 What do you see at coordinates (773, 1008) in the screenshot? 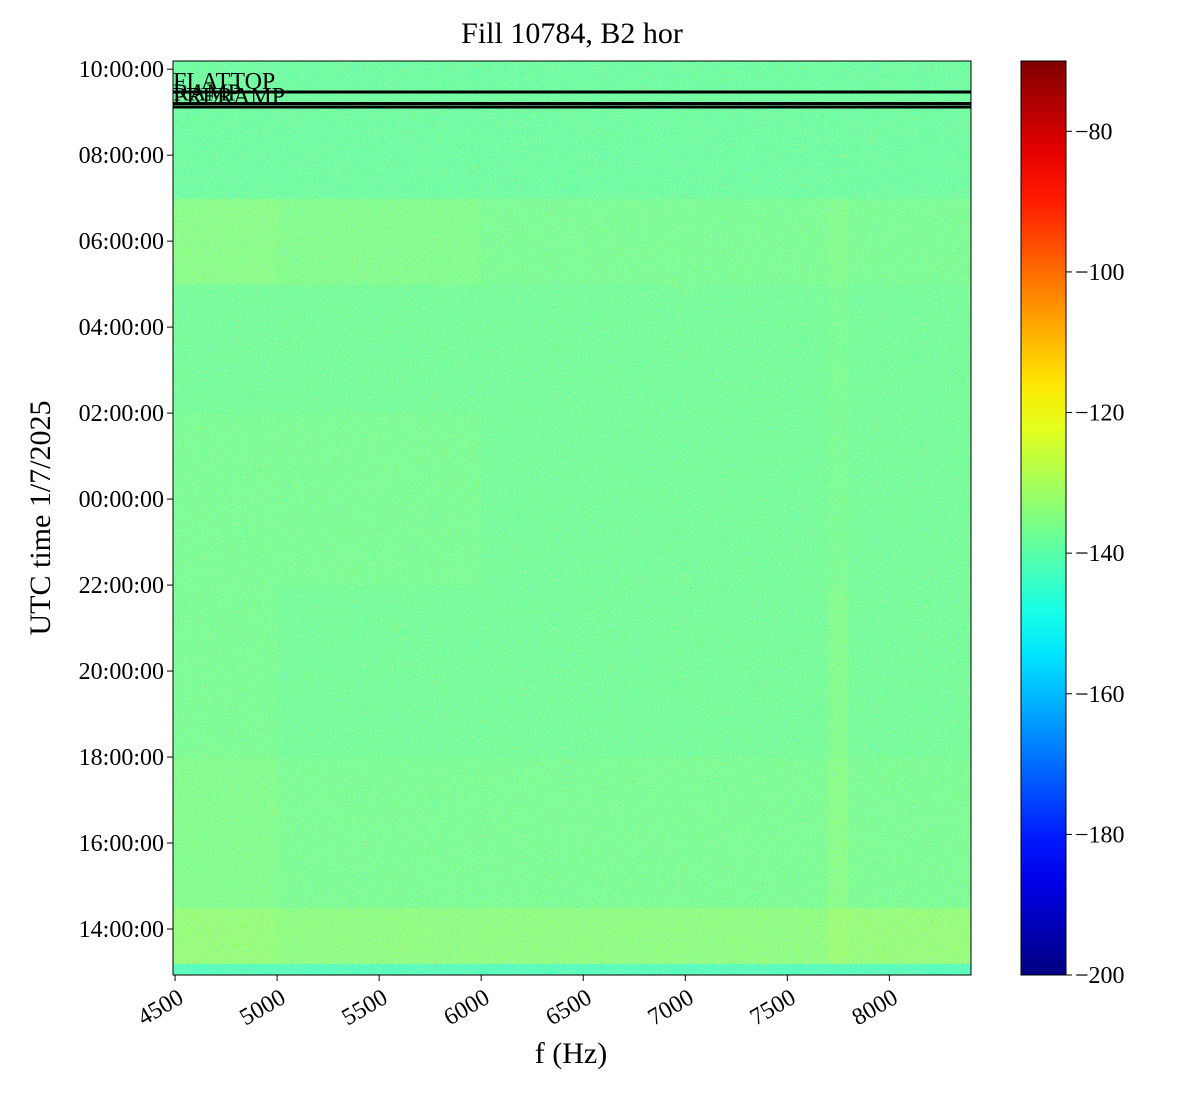
I see `x-tick-label: 7500` at bounding box center [773, 1008].